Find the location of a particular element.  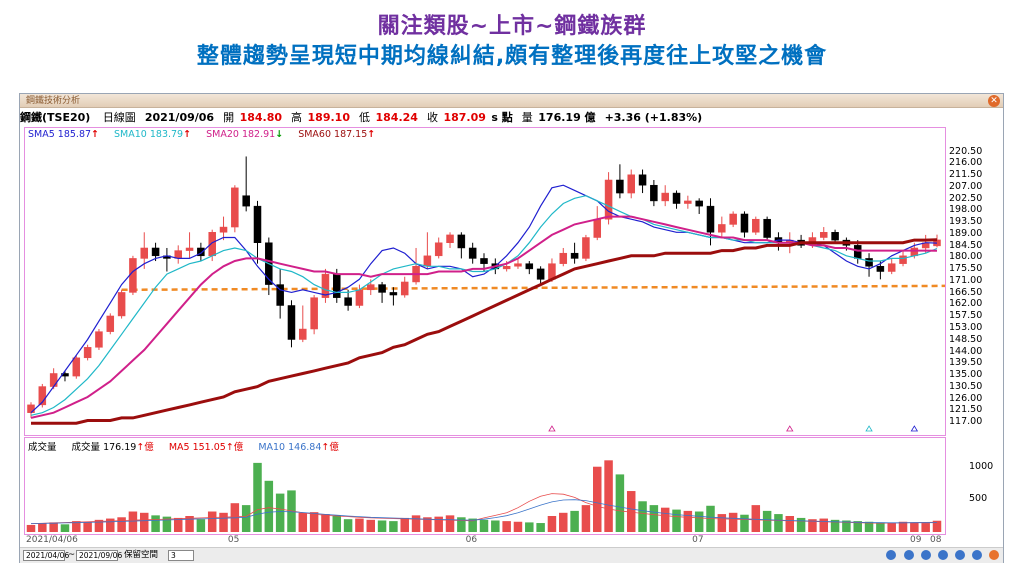

zoom-out-icon is located at coordinates (891, 555).